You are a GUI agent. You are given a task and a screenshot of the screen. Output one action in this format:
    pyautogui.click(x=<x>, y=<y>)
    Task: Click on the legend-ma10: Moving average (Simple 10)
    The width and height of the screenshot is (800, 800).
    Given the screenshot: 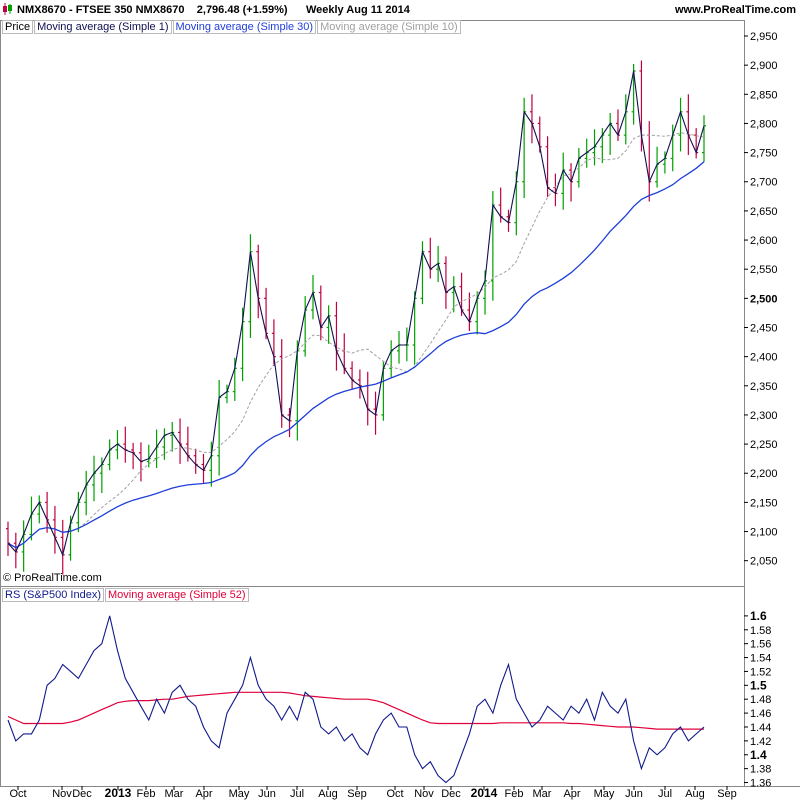 What is the action you would take?
    pyautogui.click(x=389, y=27)
    